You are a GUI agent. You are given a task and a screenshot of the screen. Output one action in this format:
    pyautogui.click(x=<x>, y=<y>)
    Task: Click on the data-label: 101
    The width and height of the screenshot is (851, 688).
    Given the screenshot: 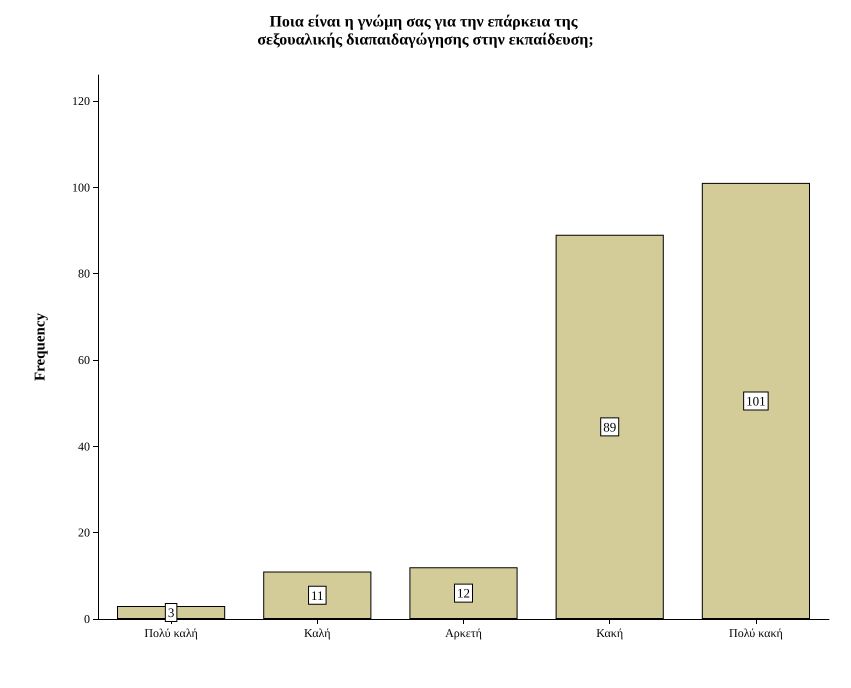 What is the action you would take?
    pyautogui.click(x=756, y=400)
    